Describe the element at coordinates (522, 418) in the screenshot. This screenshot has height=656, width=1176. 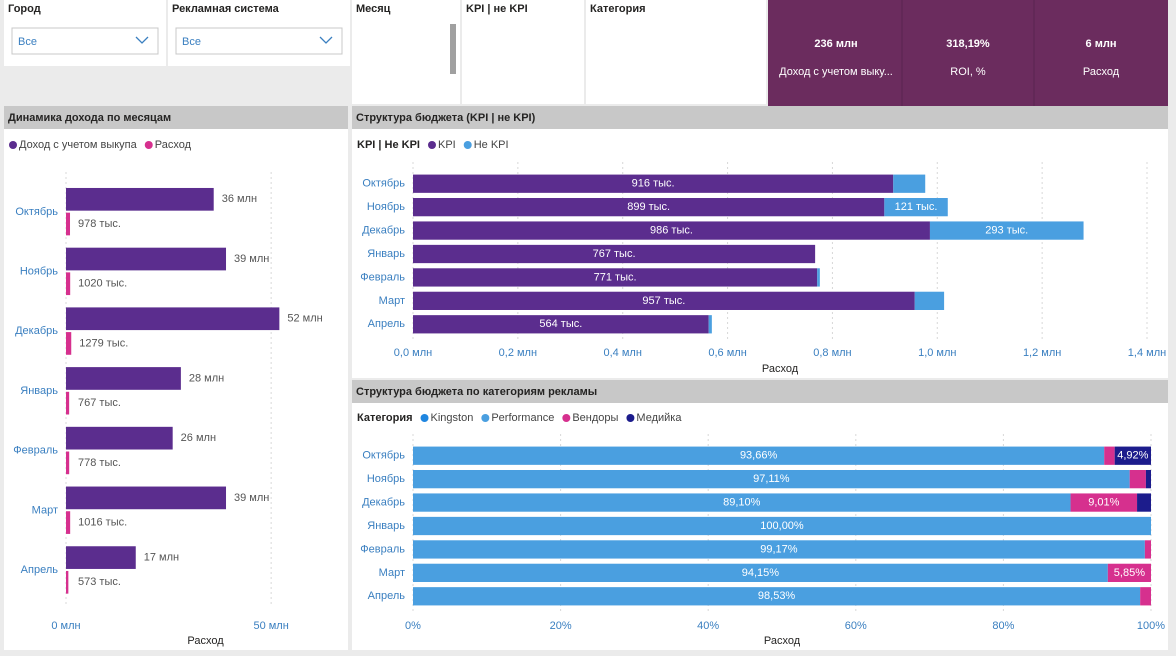
I see `legend-label: Performance` at that location.